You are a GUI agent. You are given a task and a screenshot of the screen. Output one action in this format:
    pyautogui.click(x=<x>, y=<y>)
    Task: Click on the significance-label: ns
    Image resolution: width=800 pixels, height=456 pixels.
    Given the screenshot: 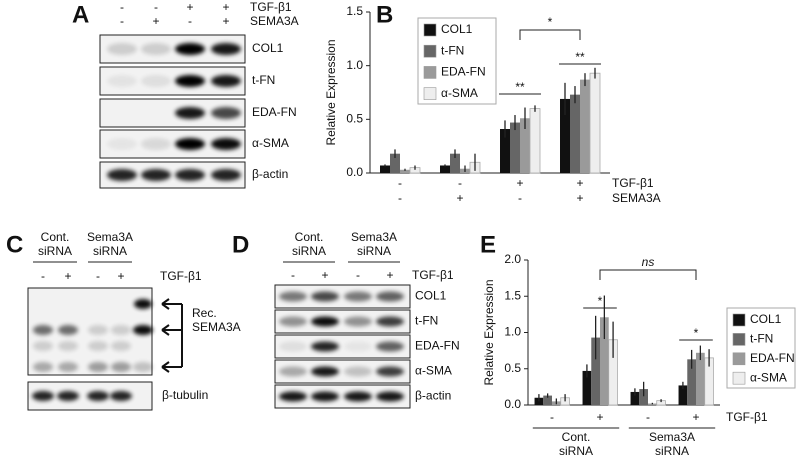 What is the action you would take?
    pyautogui.click(x=648, y=262)
    